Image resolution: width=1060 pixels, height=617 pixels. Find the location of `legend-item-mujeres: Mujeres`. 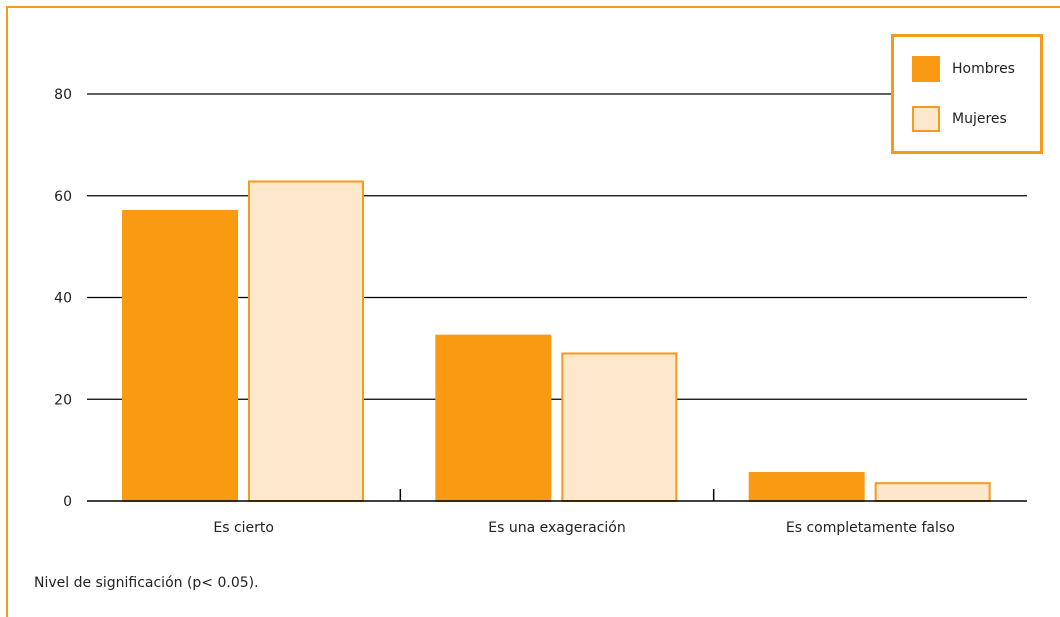

legend-item-mujeres: Mujeres is located at coordinates (959, 119).